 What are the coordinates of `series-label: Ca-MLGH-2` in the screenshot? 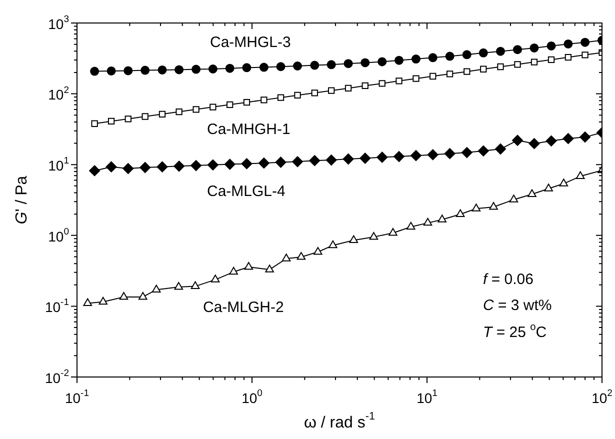 It's located at (243, 307).